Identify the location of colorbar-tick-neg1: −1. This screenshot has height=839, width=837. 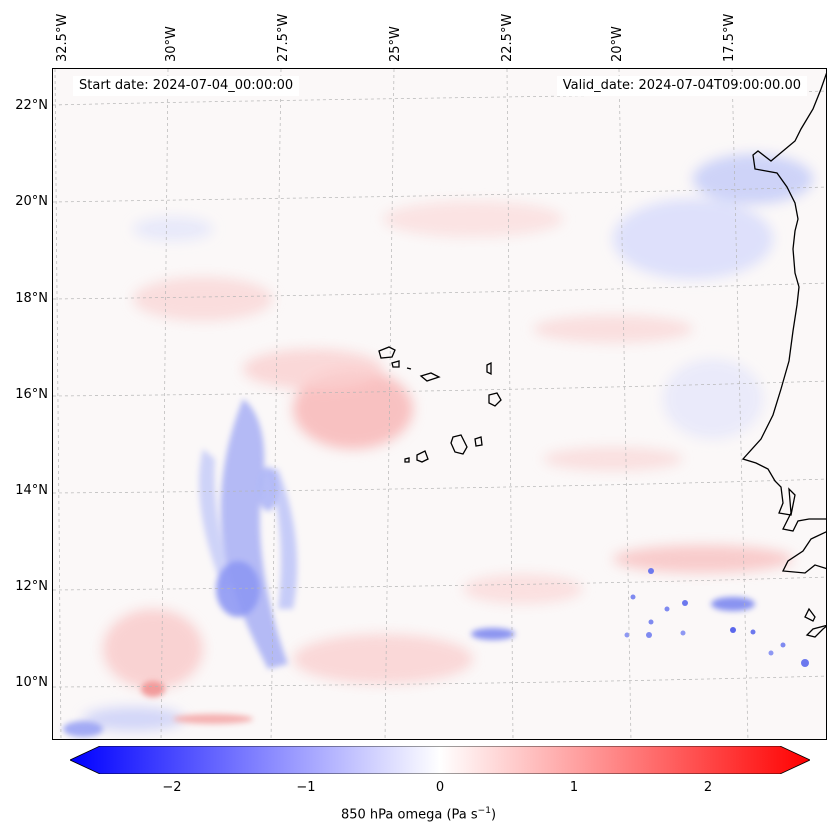
(306, 787).